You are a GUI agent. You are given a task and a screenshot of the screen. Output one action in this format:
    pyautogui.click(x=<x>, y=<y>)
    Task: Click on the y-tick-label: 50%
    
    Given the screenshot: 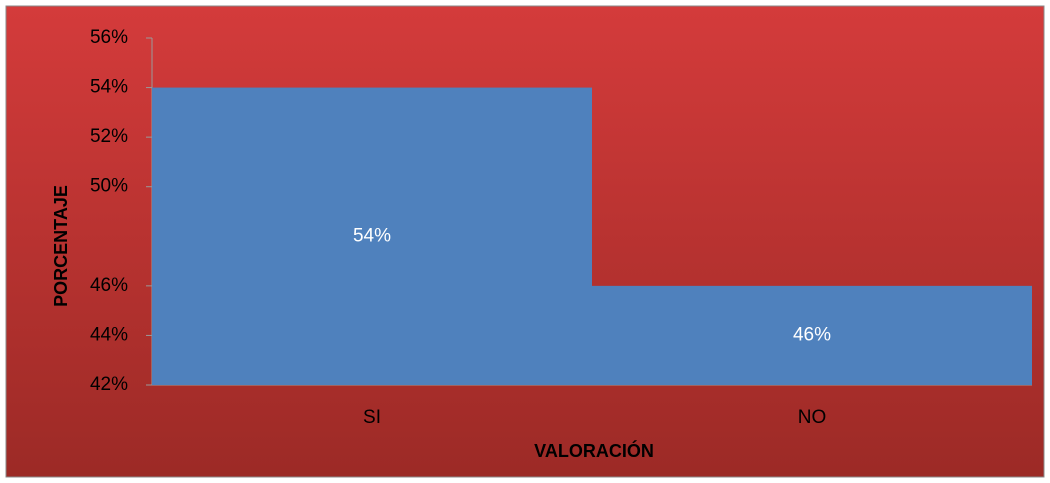 What is the action you would take?
    pyautogui.click(x=109, y=186)
    